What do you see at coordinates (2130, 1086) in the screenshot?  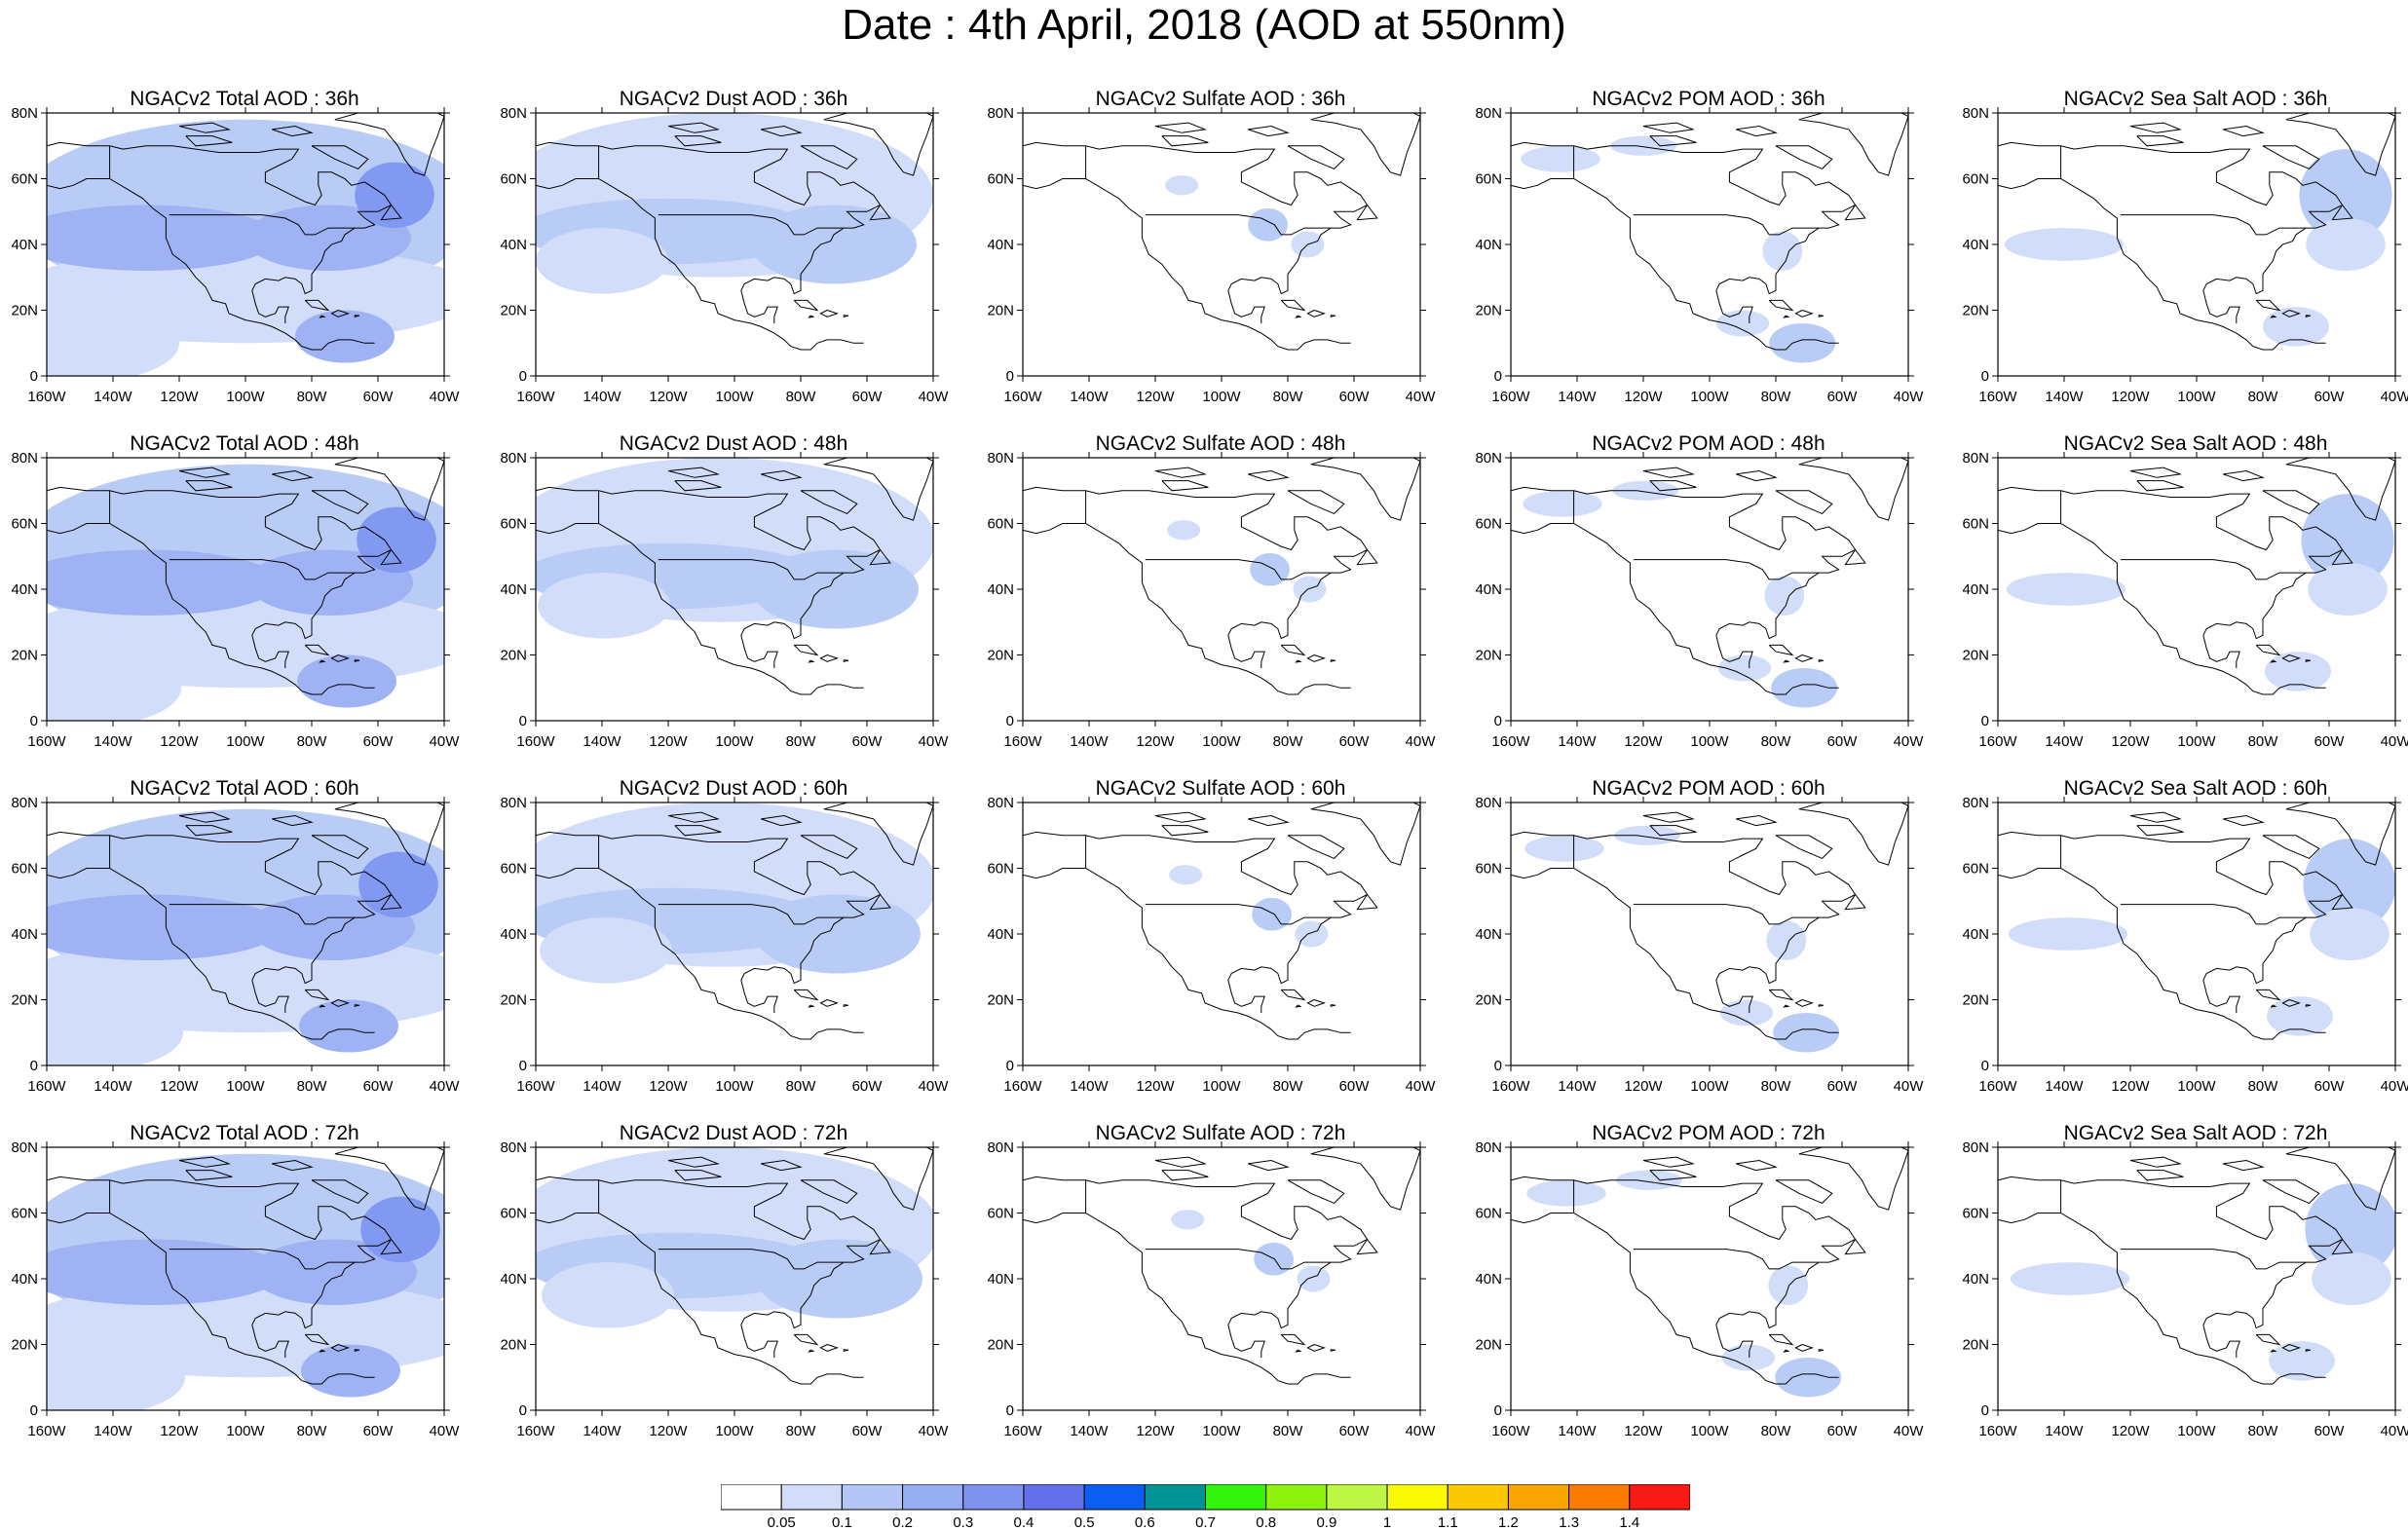 I see `lon-tick-label: 120W` at bounding box center [2130, 1086].